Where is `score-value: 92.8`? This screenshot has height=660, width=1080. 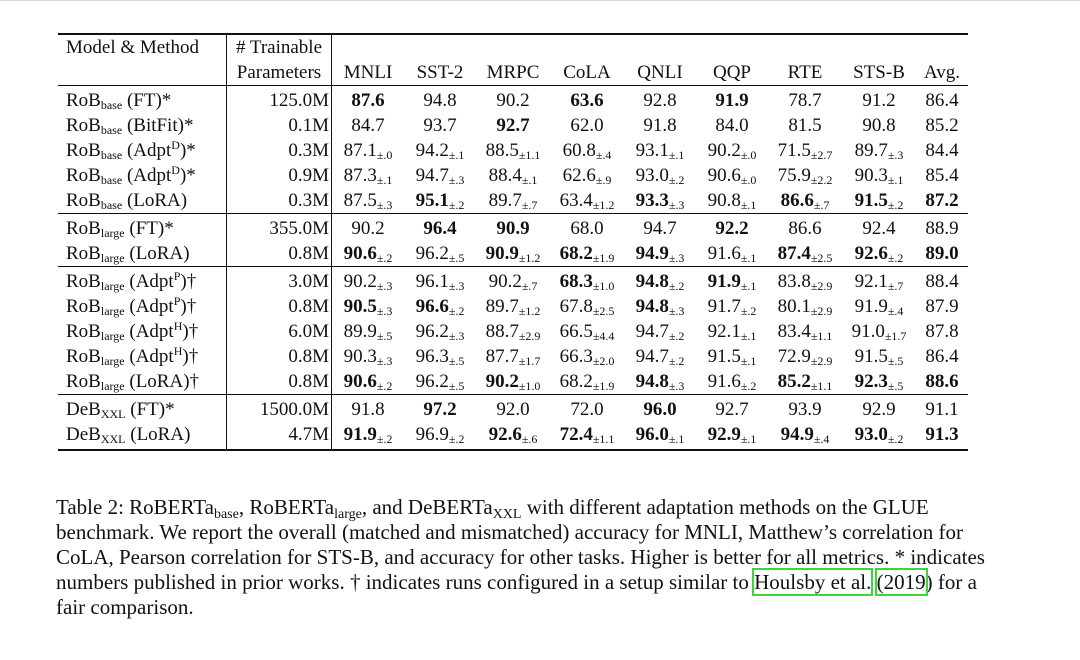
score-value: 92.8 is located at coordinates (660, 100).